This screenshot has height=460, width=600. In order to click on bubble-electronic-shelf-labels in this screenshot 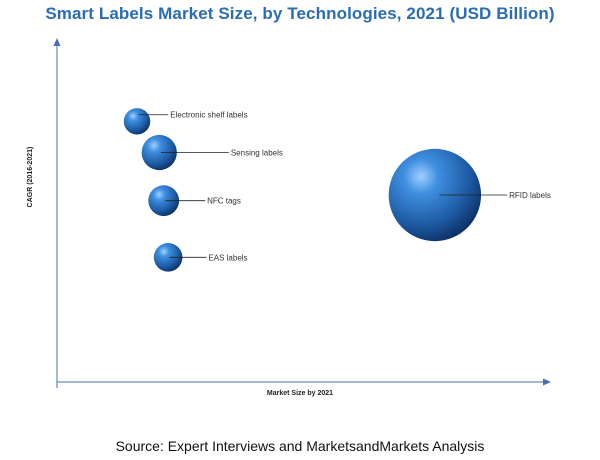, I will do `click(137, 121)`.